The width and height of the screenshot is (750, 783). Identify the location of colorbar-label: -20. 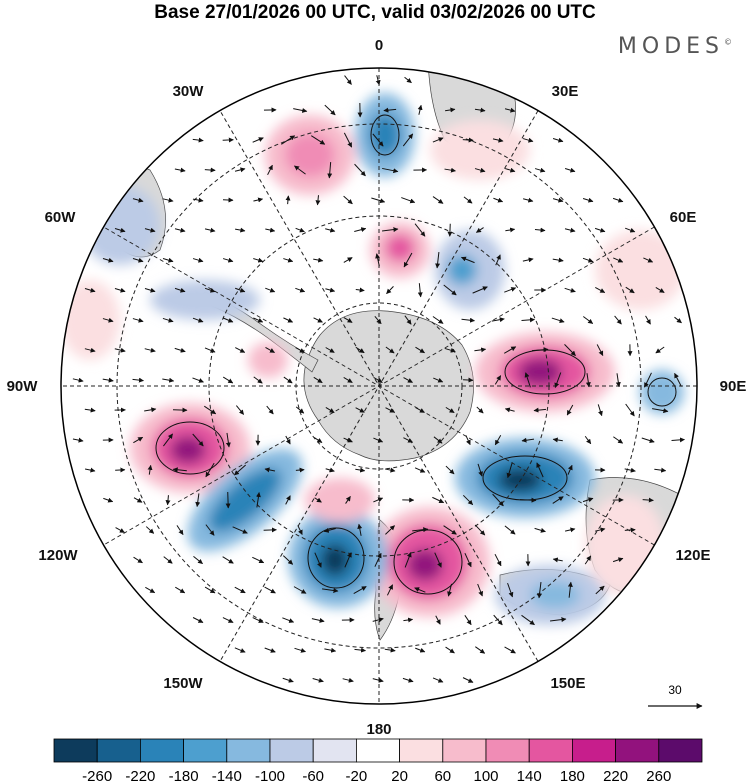
(357, 775).